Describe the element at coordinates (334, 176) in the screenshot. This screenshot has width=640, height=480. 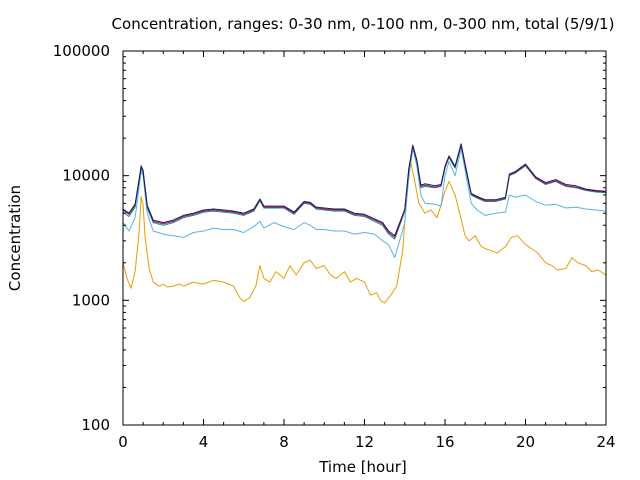
I see `y-tick: 10000` at that location.